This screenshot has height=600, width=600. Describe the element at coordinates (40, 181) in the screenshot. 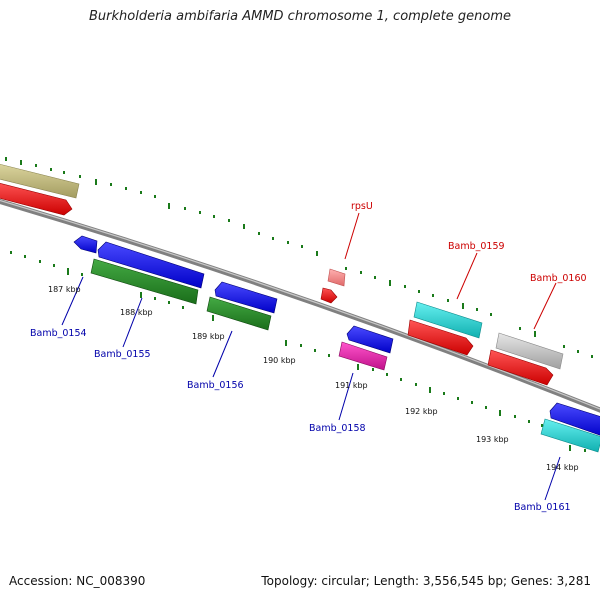

I see `gene-olive-arrow` at that location.